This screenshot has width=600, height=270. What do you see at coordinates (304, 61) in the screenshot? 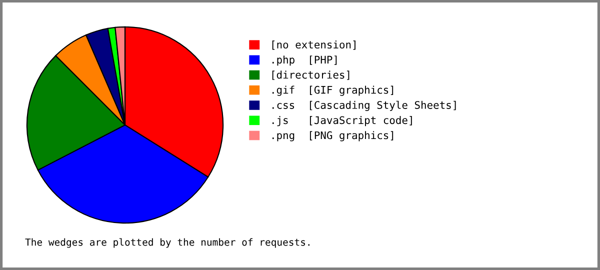
I see `legend-label: .php [PHP]` at bounding box center [304, 61].